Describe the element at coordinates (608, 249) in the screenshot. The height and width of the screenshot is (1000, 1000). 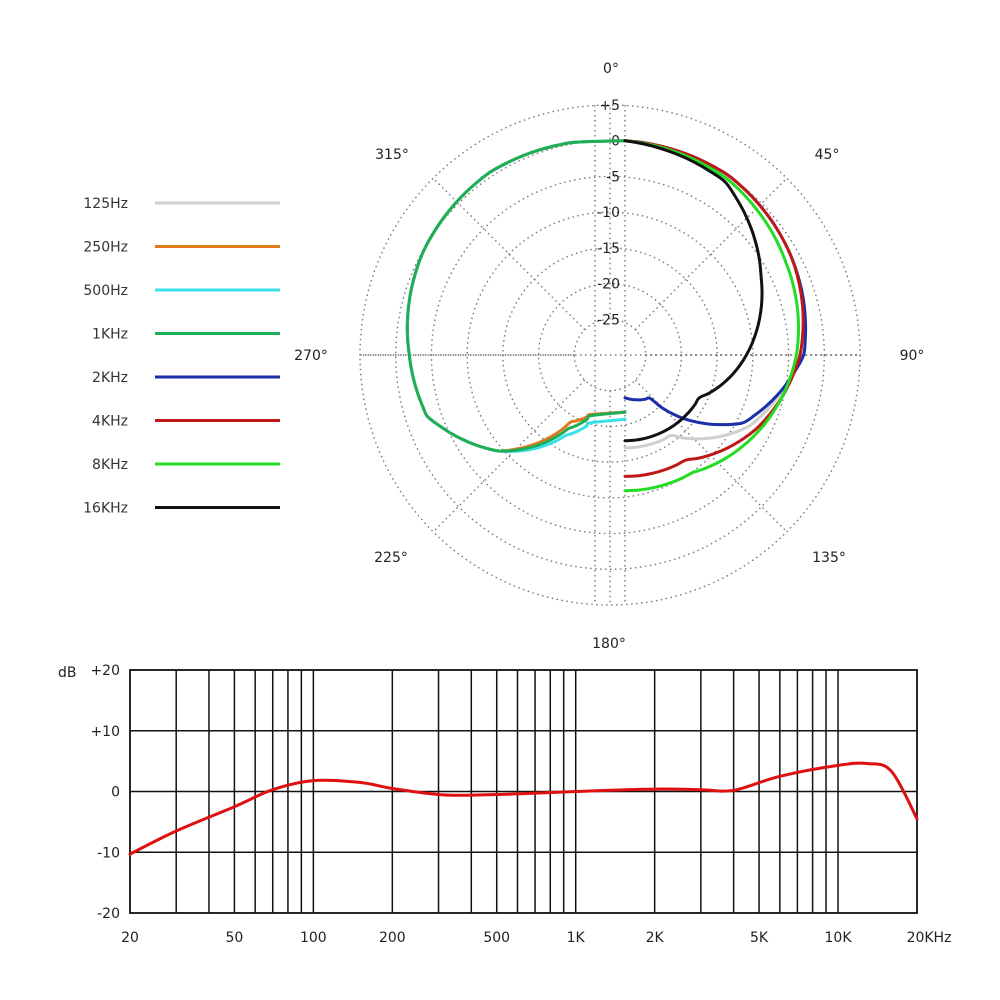
I see `radial-tick-label: -15` at that location.